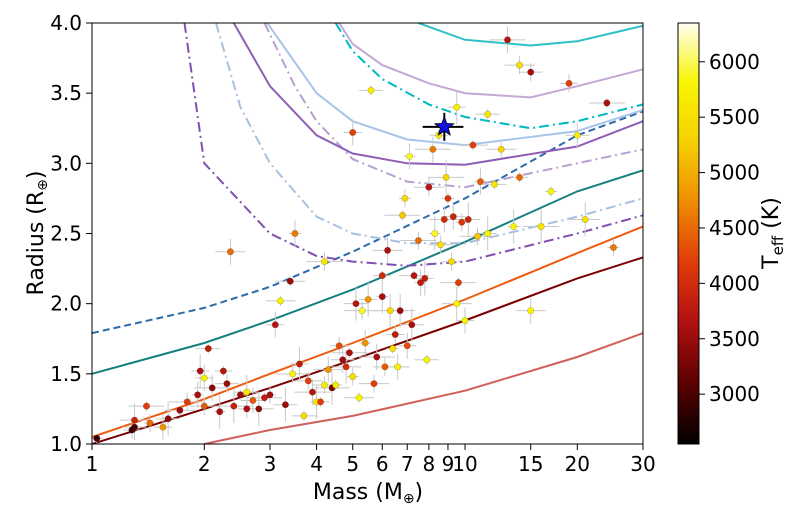 Image resolution: width=792 pixels, height=514 pixels. What do you see at coordinates (734, 62) in the screenshot?
I see `colorbar-tick-label: 6000` at bounding box center [734, 62].